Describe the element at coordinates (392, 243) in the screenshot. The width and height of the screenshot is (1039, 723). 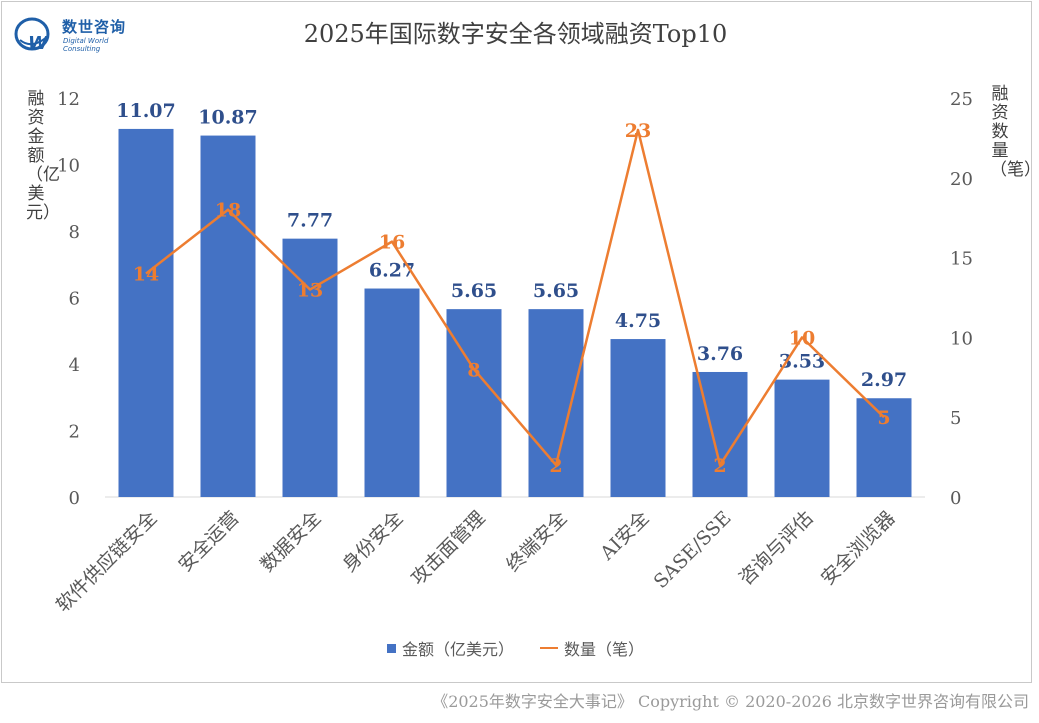
I see `line-value-label: 16` at that location.